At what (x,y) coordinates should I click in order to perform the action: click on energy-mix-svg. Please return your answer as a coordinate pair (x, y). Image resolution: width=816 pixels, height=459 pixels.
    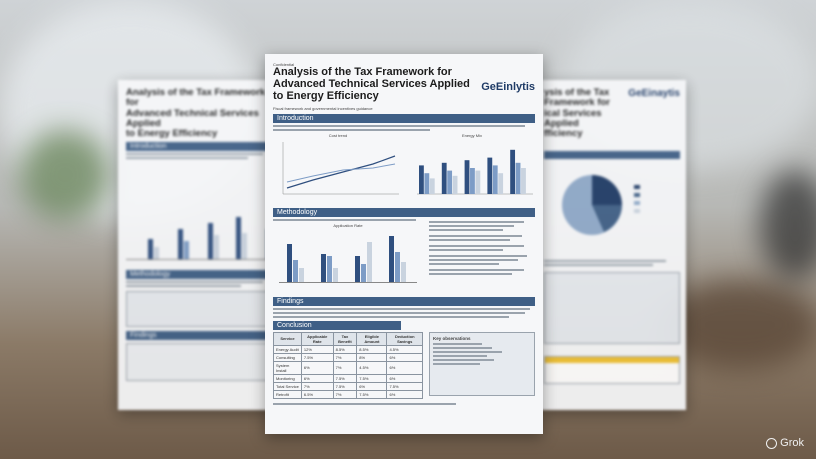
    Looking at the image, I should click on (475, 171).